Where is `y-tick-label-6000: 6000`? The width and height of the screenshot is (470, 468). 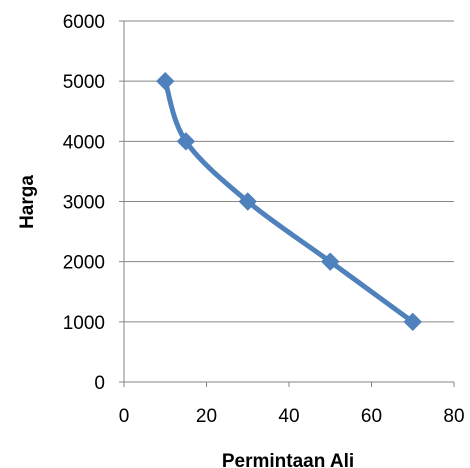 y-tick-label-6000: 6000 is located at coordinates (84, 22).